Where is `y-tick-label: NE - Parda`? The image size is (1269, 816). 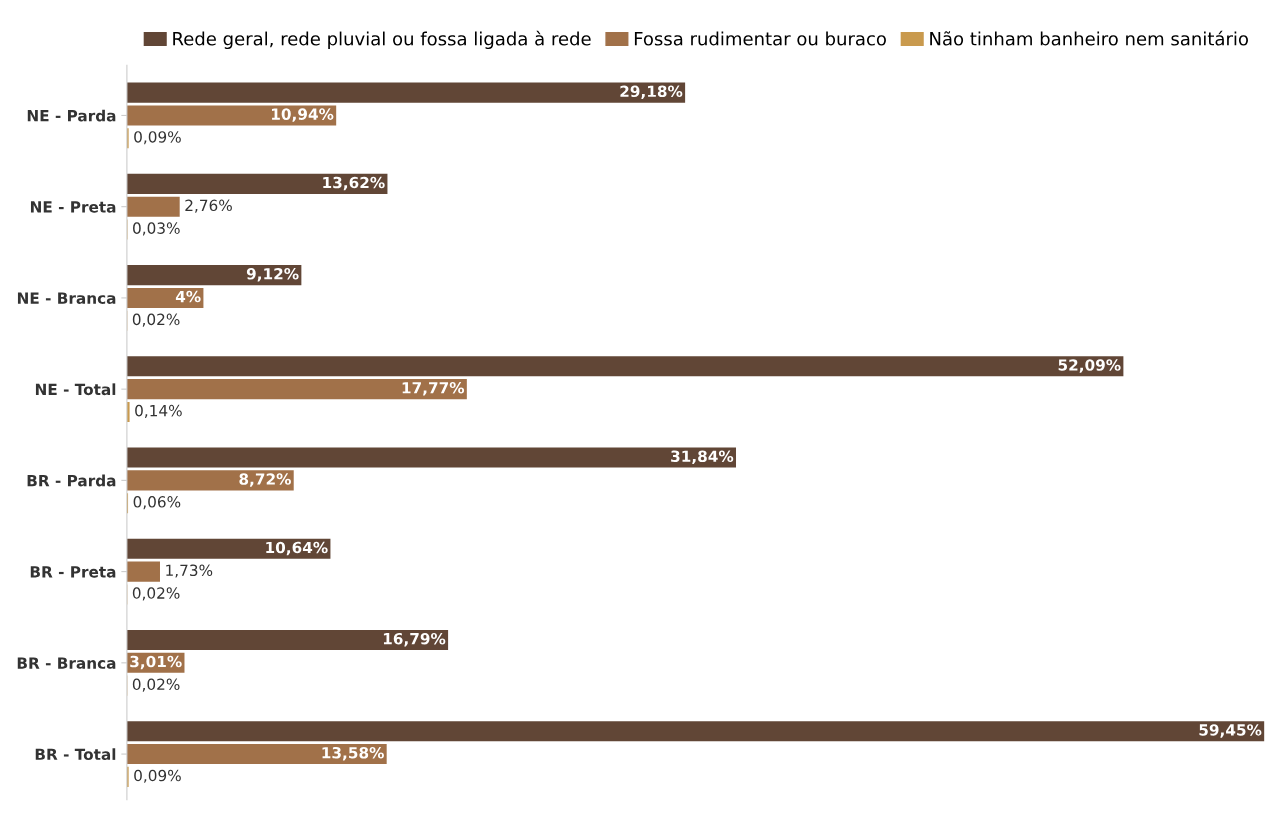
y-tick-label: NE - Parda is located at coordinates (71, 115).